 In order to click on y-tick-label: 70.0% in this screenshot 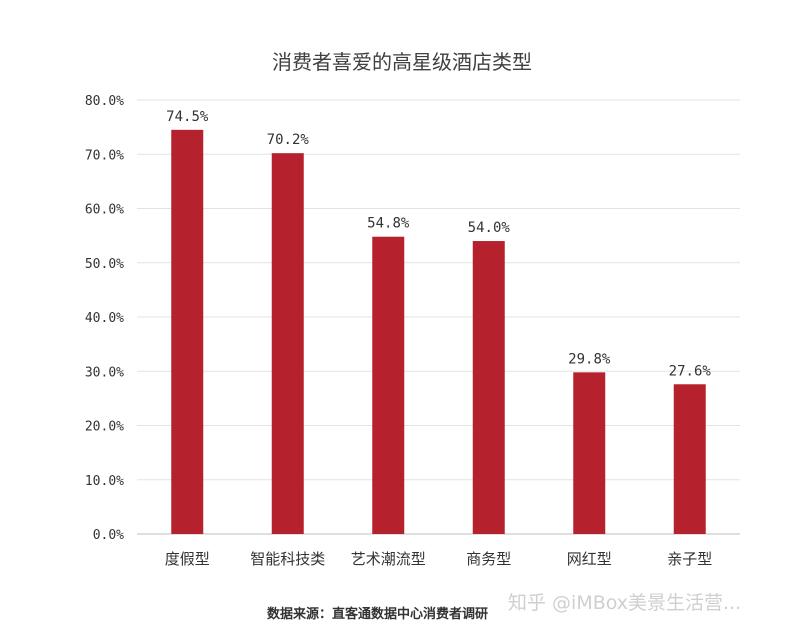, I will do `click(104, 155)`.